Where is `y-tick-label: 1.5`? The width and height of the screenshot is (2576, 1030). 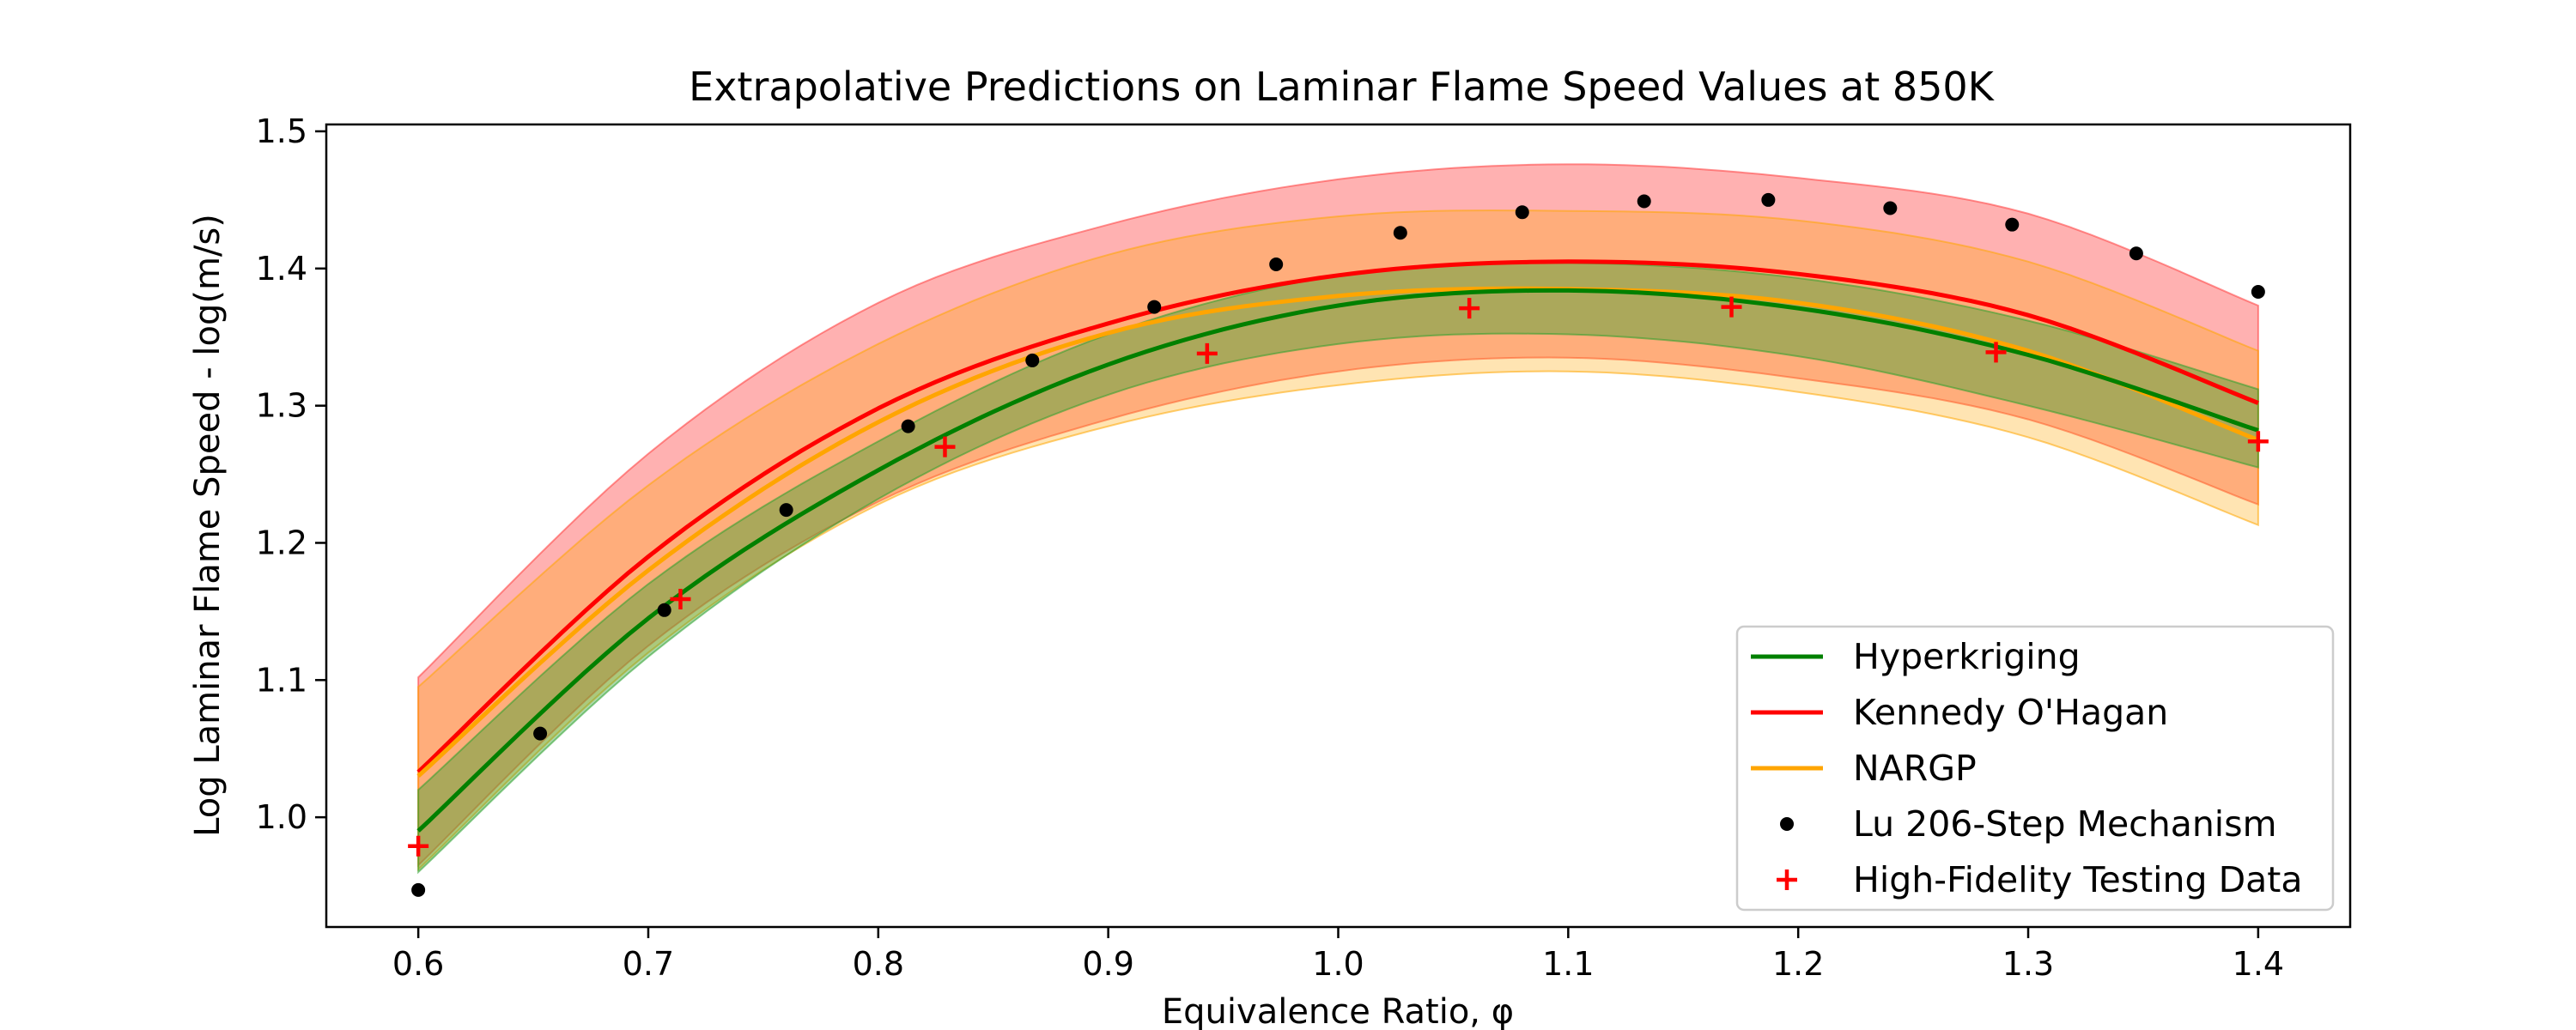
y-tick-label: 1.5 is located at coordinates (281, 131).